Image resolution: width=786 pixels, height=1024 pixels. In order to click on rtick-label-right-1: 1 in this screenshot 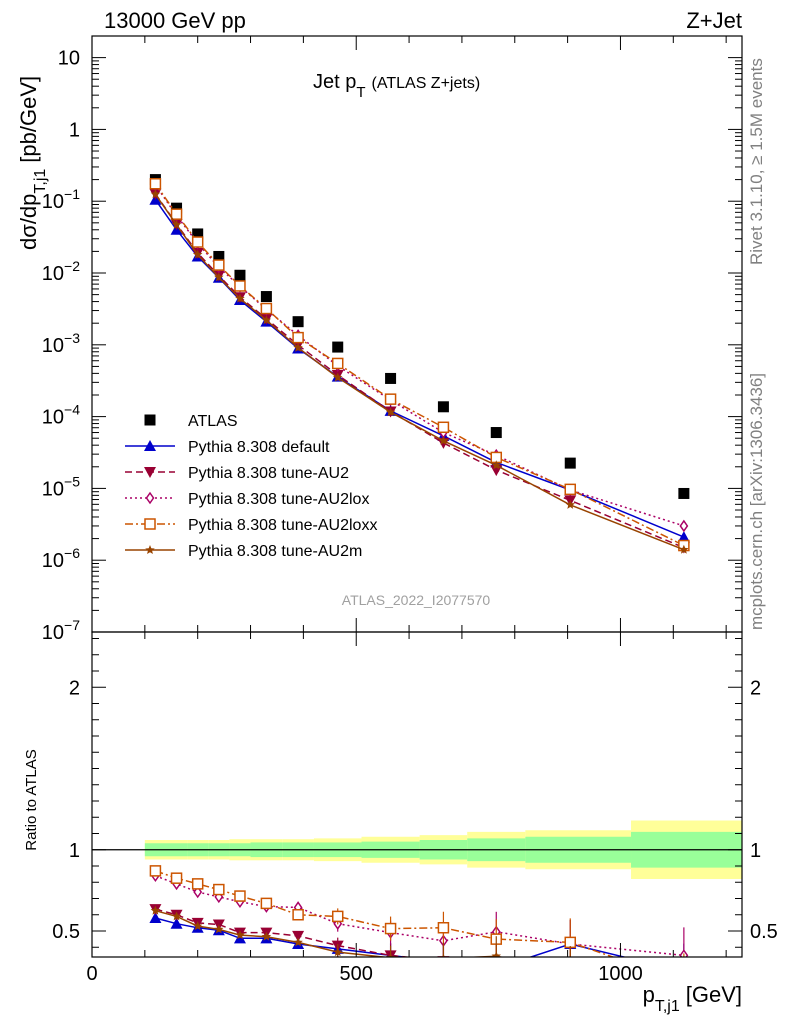, I will do `click(755, 851)`.